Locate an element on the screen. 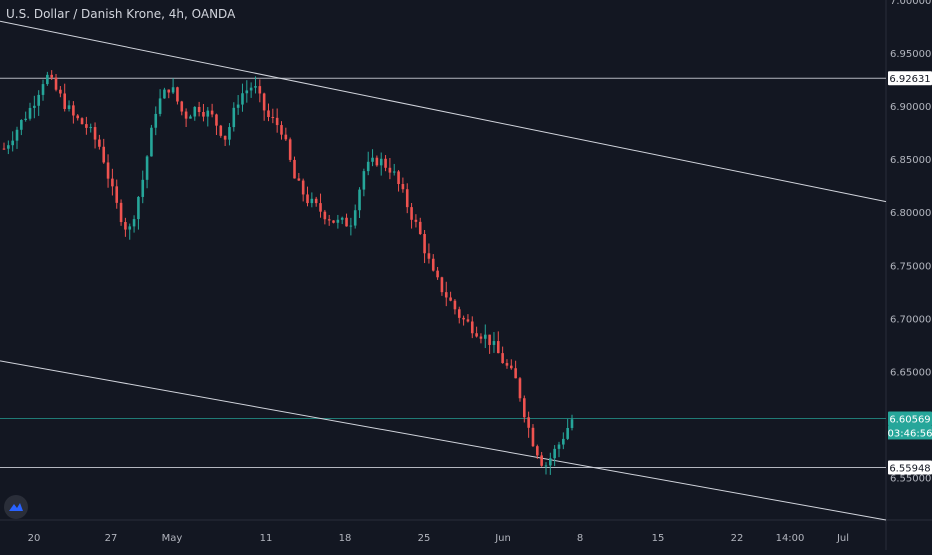 The image size is (932, 555). level-label-low-bg is located at coordinates (910, 467).